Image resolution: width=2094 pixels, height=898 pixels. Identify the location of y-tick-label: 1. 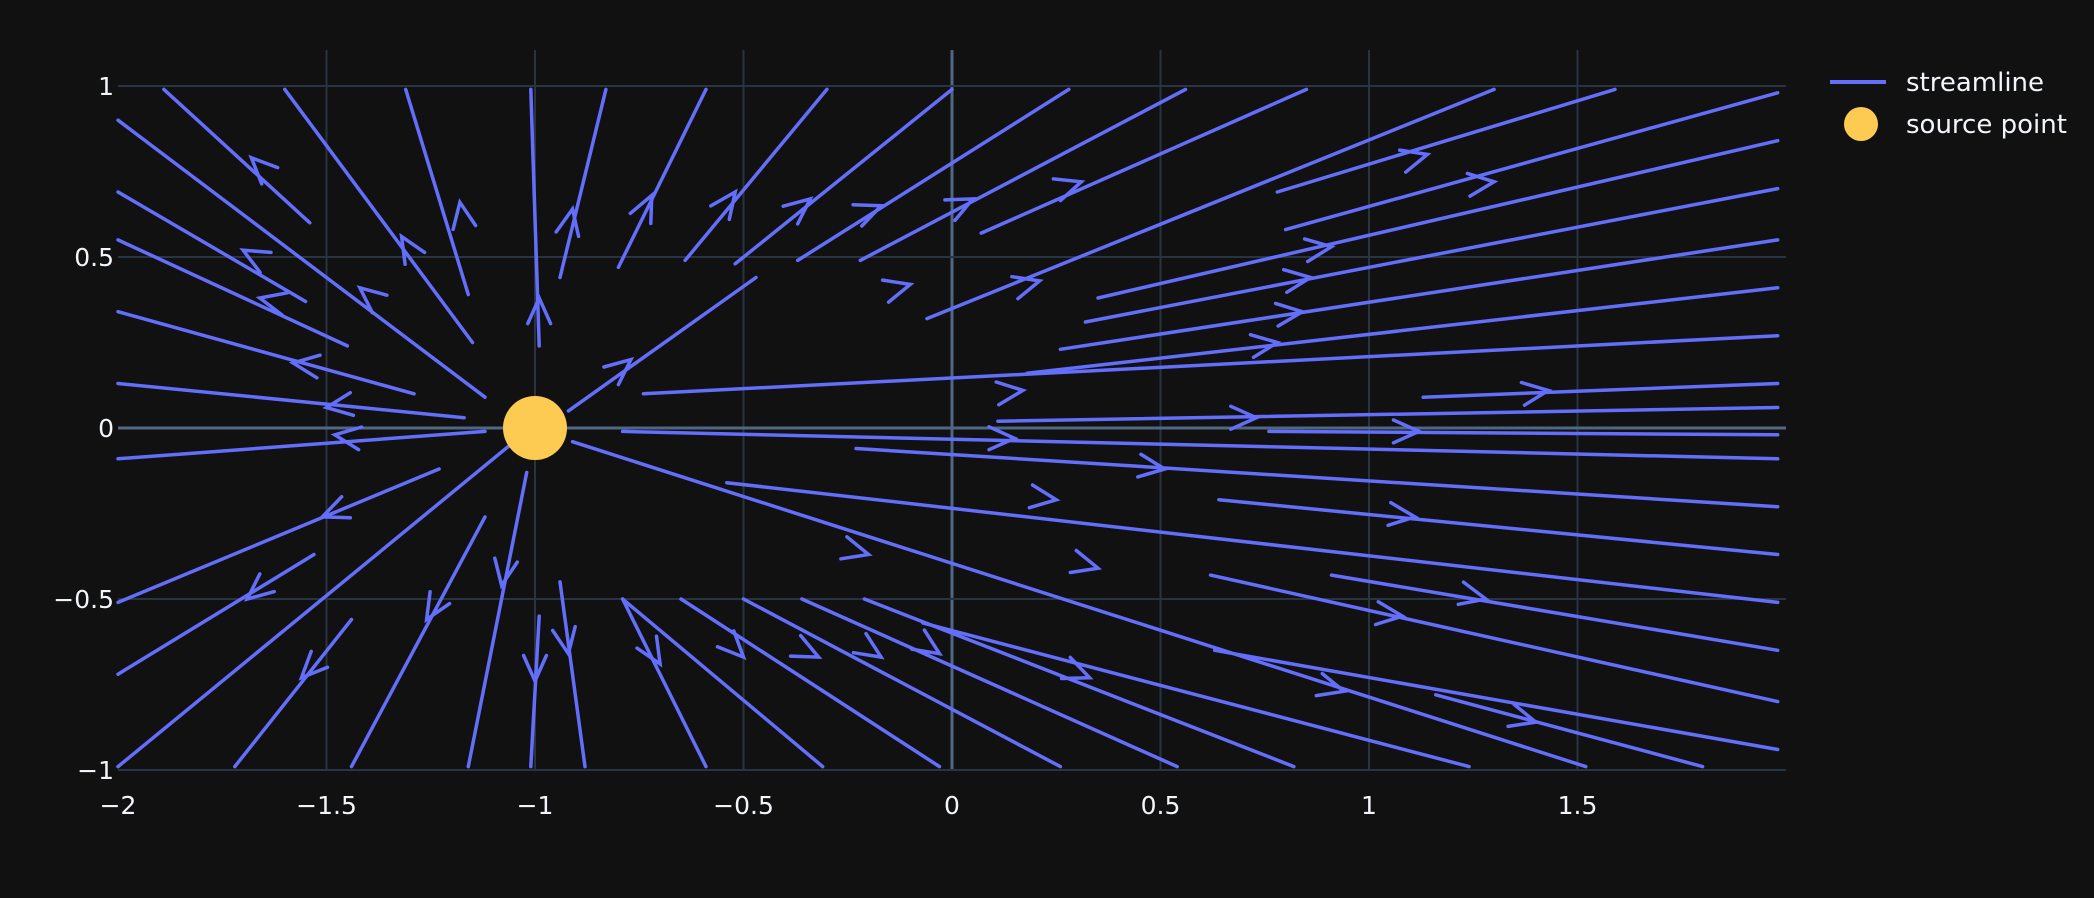
(106, 86).